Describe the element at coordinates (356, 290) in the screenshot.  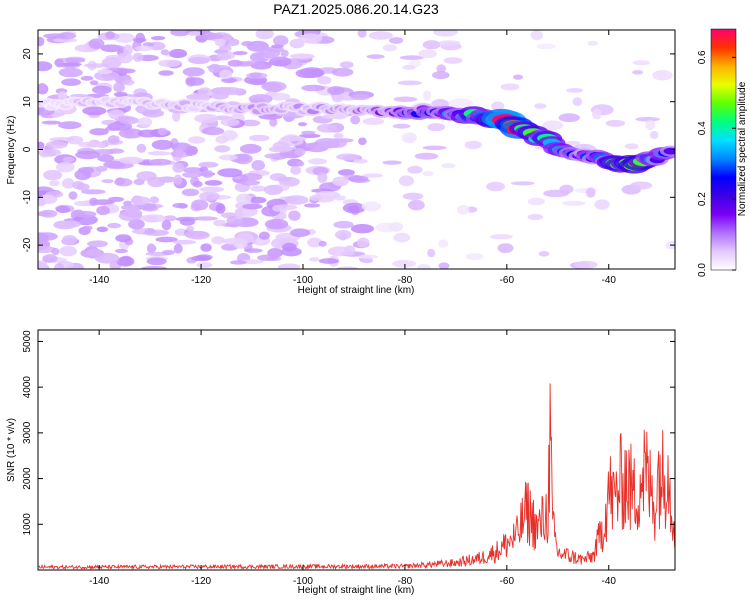
I see `spectrogram-xlabel: Height of straight line (km)` at that location.